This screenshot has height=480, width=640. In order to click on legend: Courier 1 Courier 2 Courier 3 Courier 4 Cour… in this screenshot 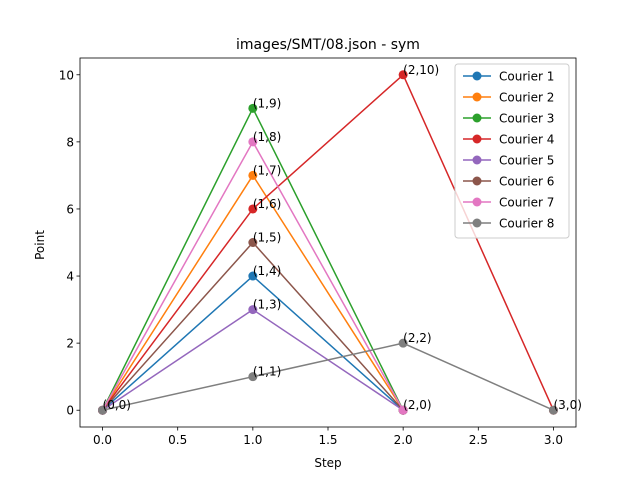, I will do `click(512, 151)`.